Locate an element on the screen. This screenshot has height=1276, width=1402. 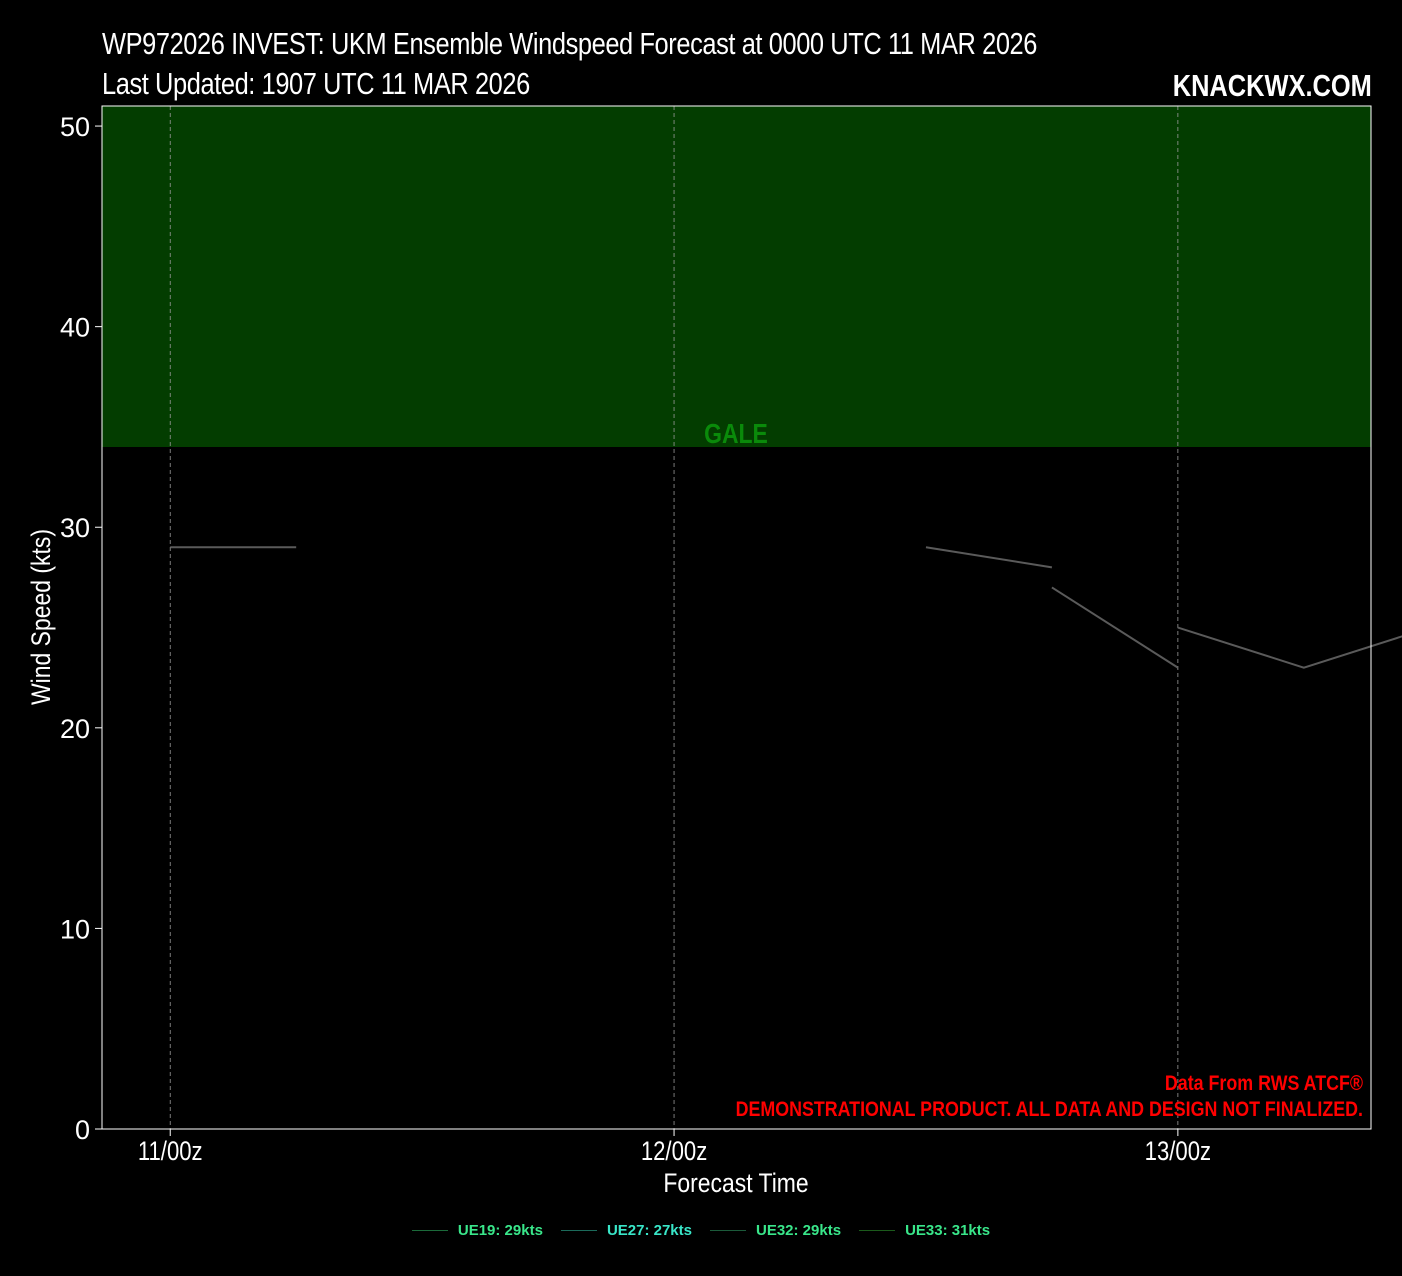
legend-label: UE32: 29kts is located at coordinates (799, 1230).